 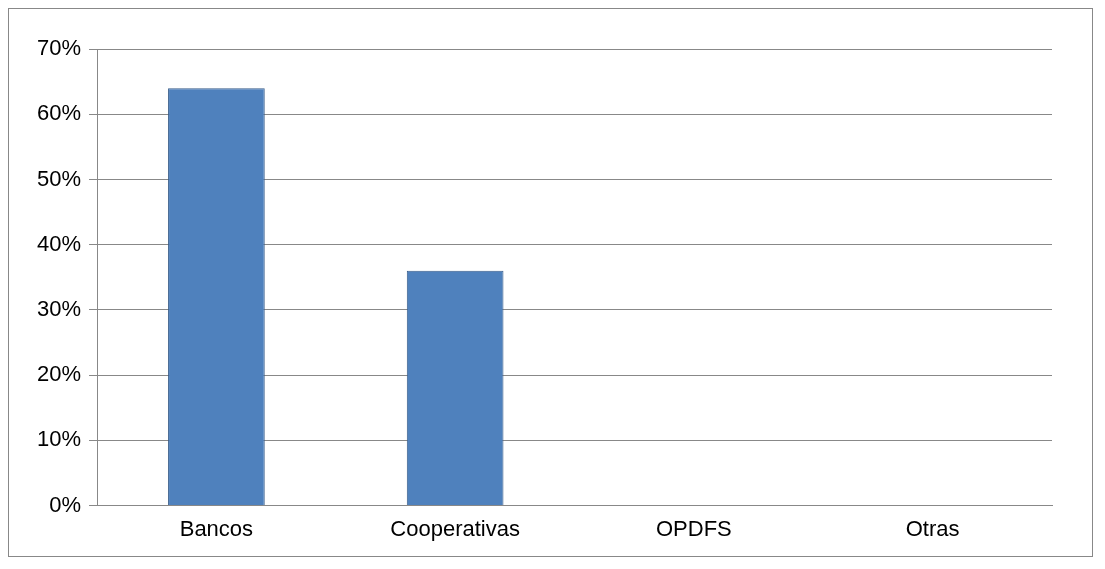 What do you see at coordinates (59, 178) in the screenshot?
I see `y-tick-label: 50%` at bounding box center [59, 178].